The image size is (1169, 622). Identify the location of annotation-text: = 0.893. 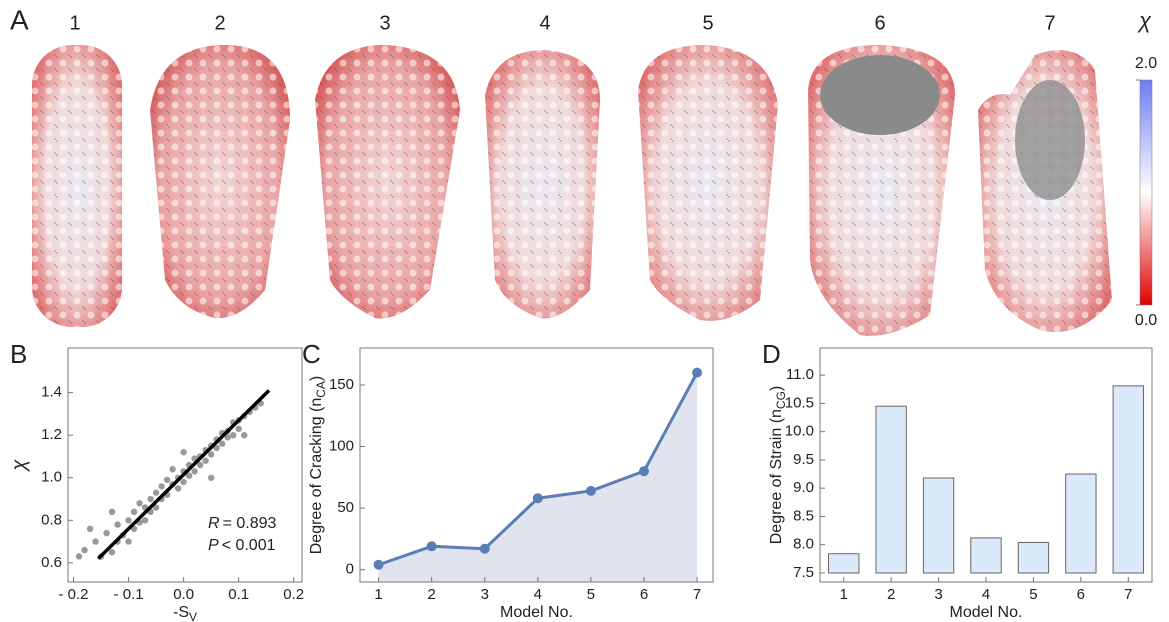
(250, 523).